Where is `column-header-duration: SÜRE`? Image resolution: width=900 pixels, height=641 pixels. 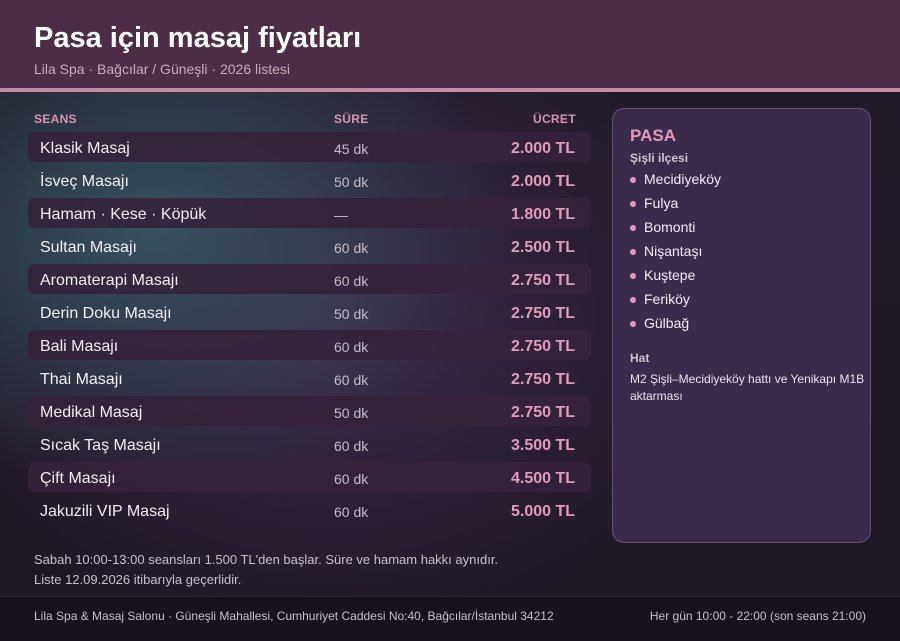
column-header-duration: SÜRE is located at coordinates (351, 119).